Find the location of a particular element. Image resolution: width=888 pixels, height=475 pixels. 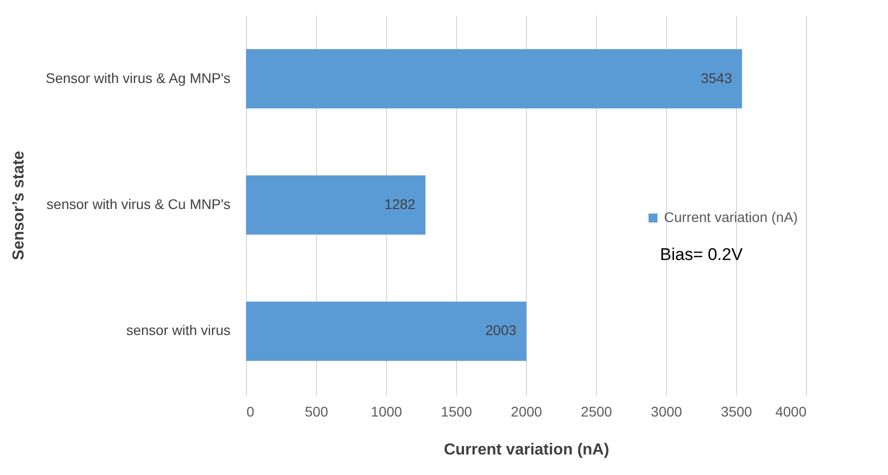

x-tick-label: 3500 is located at coordinates (736, 412).